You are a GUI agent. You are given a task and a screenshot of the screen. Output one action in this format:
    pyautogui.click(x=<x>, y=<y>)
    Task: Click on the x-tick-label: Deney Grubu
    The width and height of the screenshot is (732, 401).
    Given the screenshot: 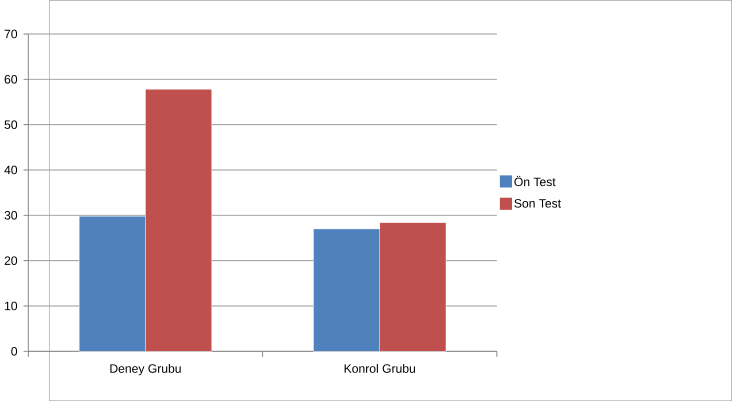 What is the action you would take?
    pyautogui.click(x=145, y=370)
    